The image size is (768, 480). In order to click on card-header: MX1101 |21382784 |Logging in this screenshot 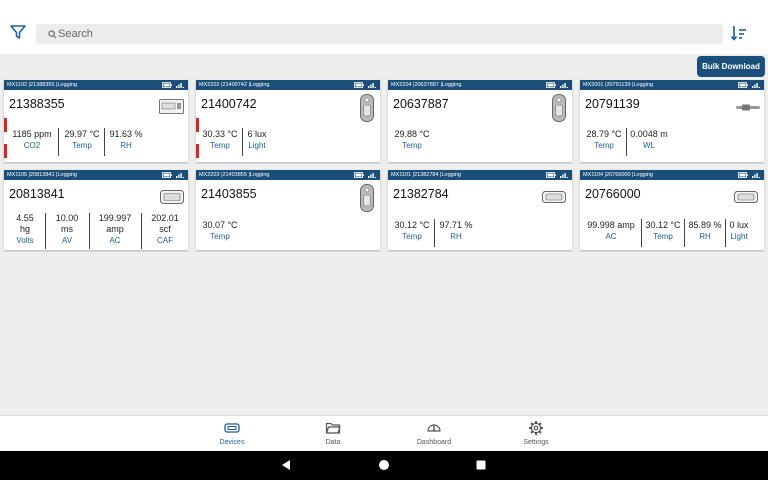, I will do `click(480, 175)`.